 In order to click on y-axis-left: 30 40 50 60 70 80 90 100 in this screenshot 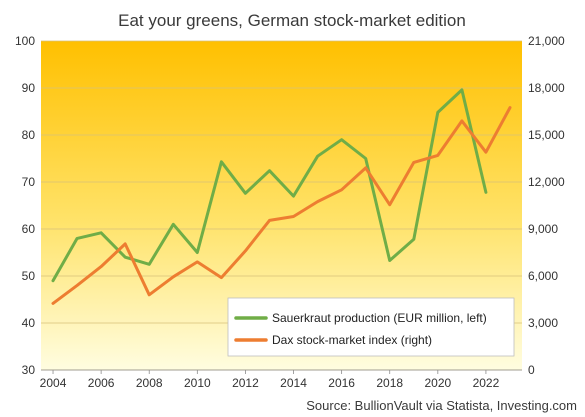, I will do `click(25, 205)`.